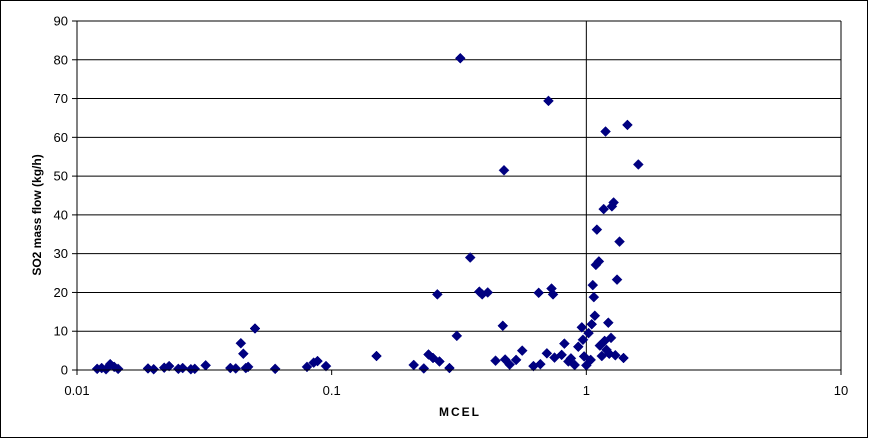 The image size is (870, 440). What do you see at coordinates (61, 214) in the screenshot?
I see `y-tick-label: 40` at bounding box center [61, 214].